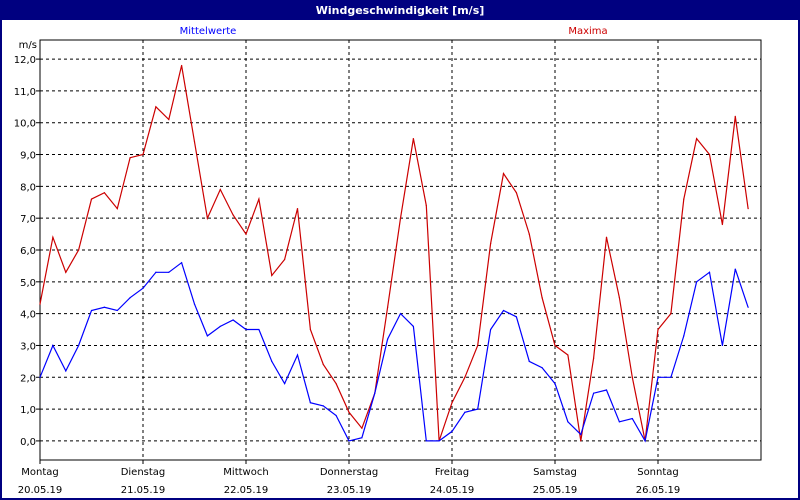 The height and width of the screenshot is (500, 800). Describe the element at coordinates (452, 472) in the screenshot. I see `x-day-label: Freitag` at that location.